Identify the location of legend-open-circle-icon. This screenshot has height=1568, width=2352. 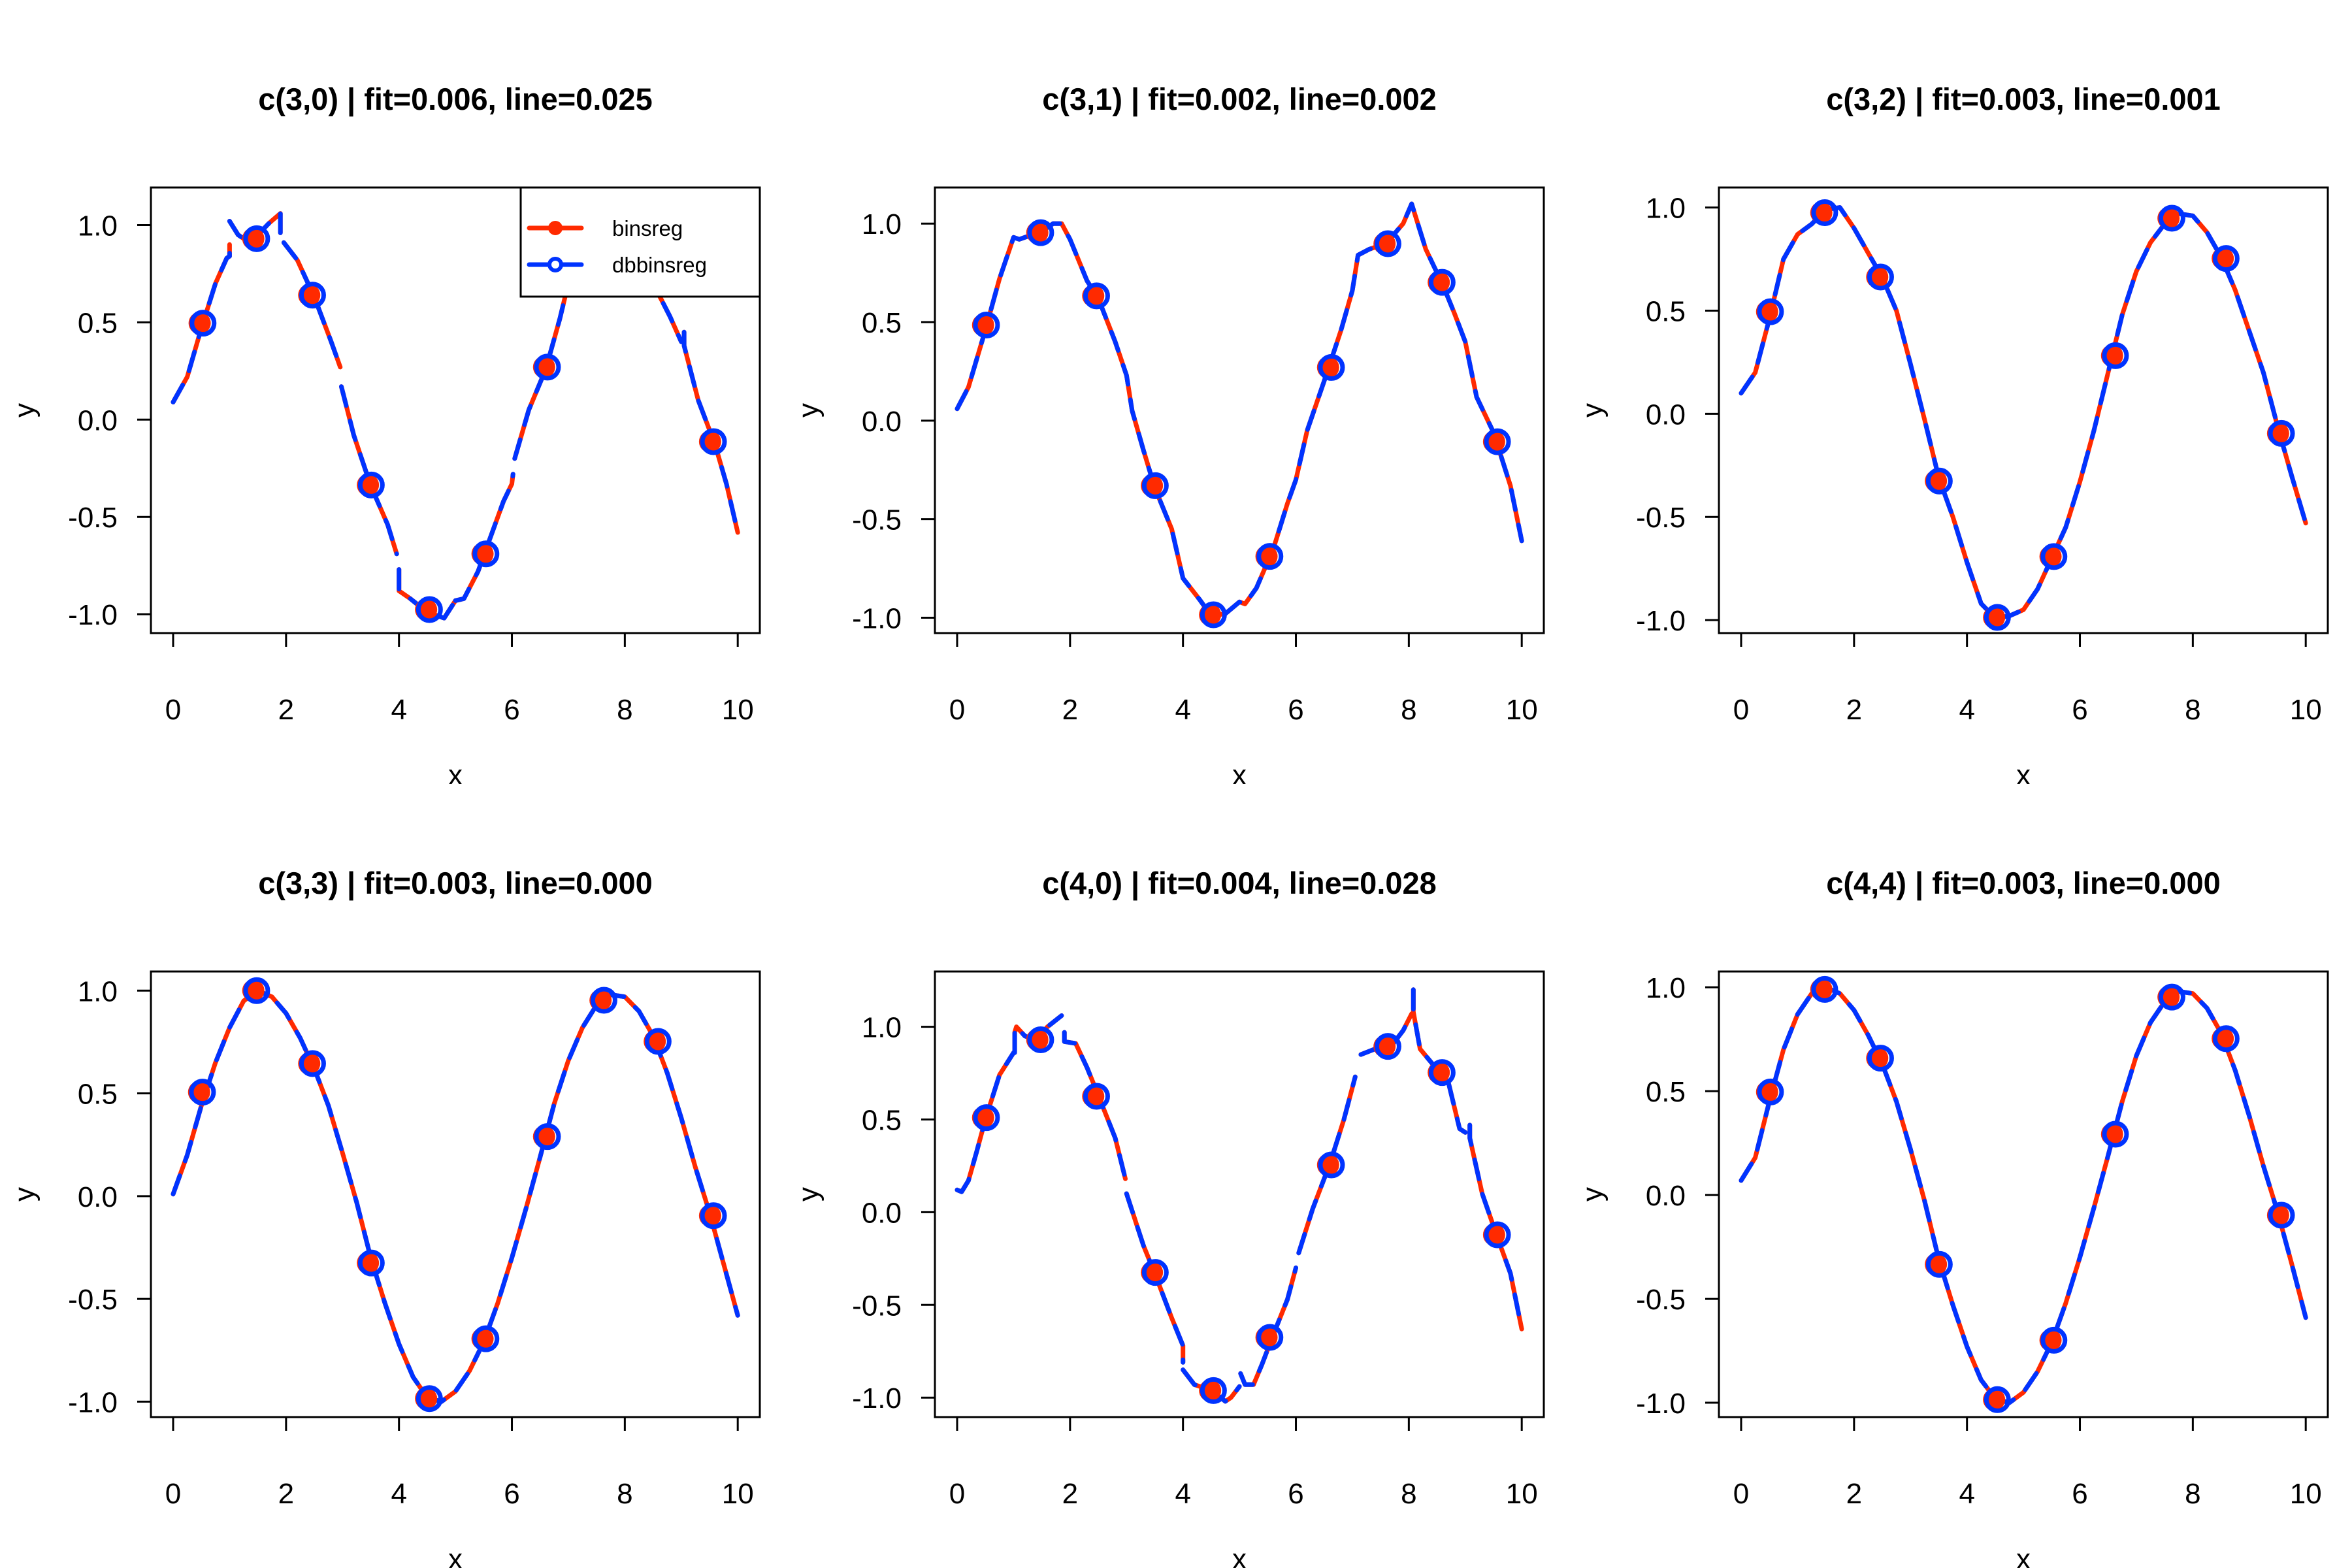
(555, 264).